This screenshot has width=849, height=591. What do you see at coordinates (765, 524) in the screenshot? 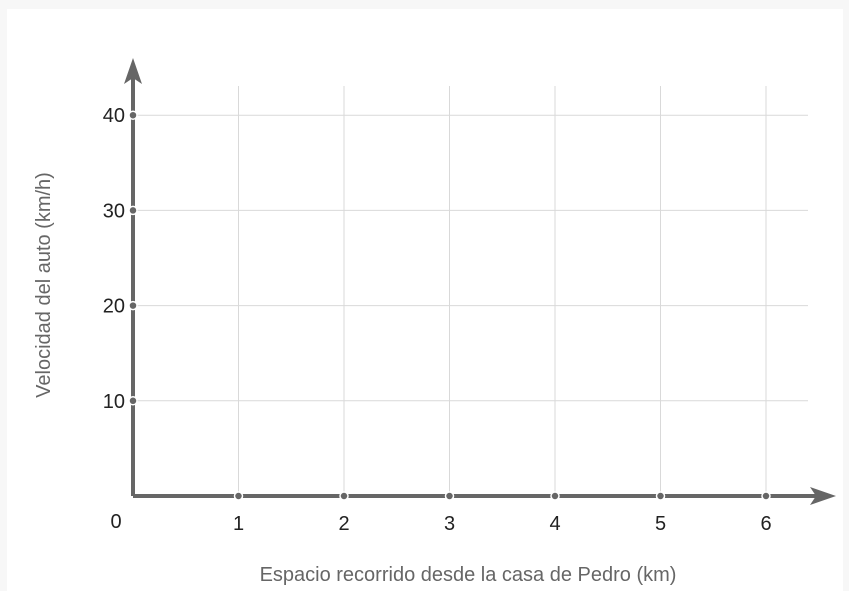
I see `x-tick-label-6: 6` at bounding box center [765, 524].